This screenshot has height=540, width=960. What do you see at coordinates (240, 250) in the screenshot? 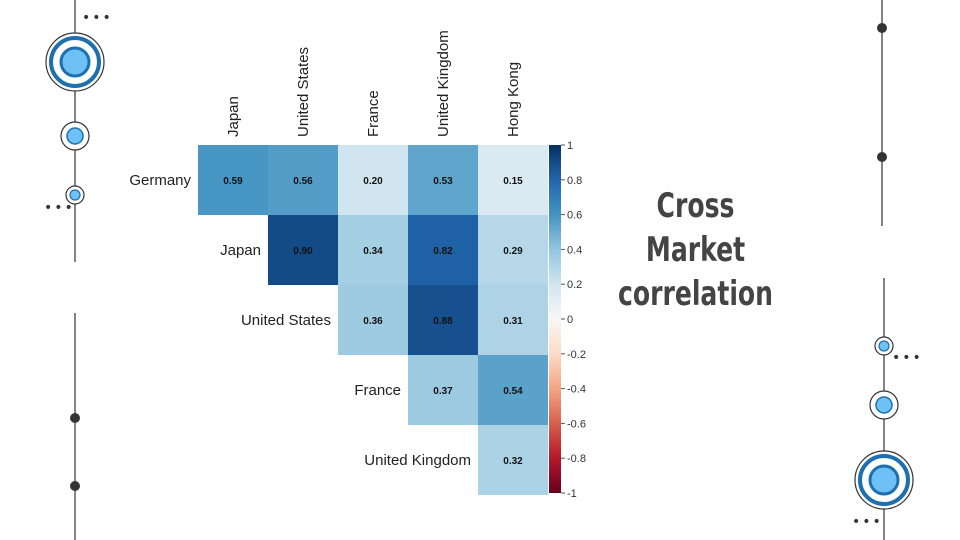
I see `row-label: Japan` at bounding box center [240, 250].